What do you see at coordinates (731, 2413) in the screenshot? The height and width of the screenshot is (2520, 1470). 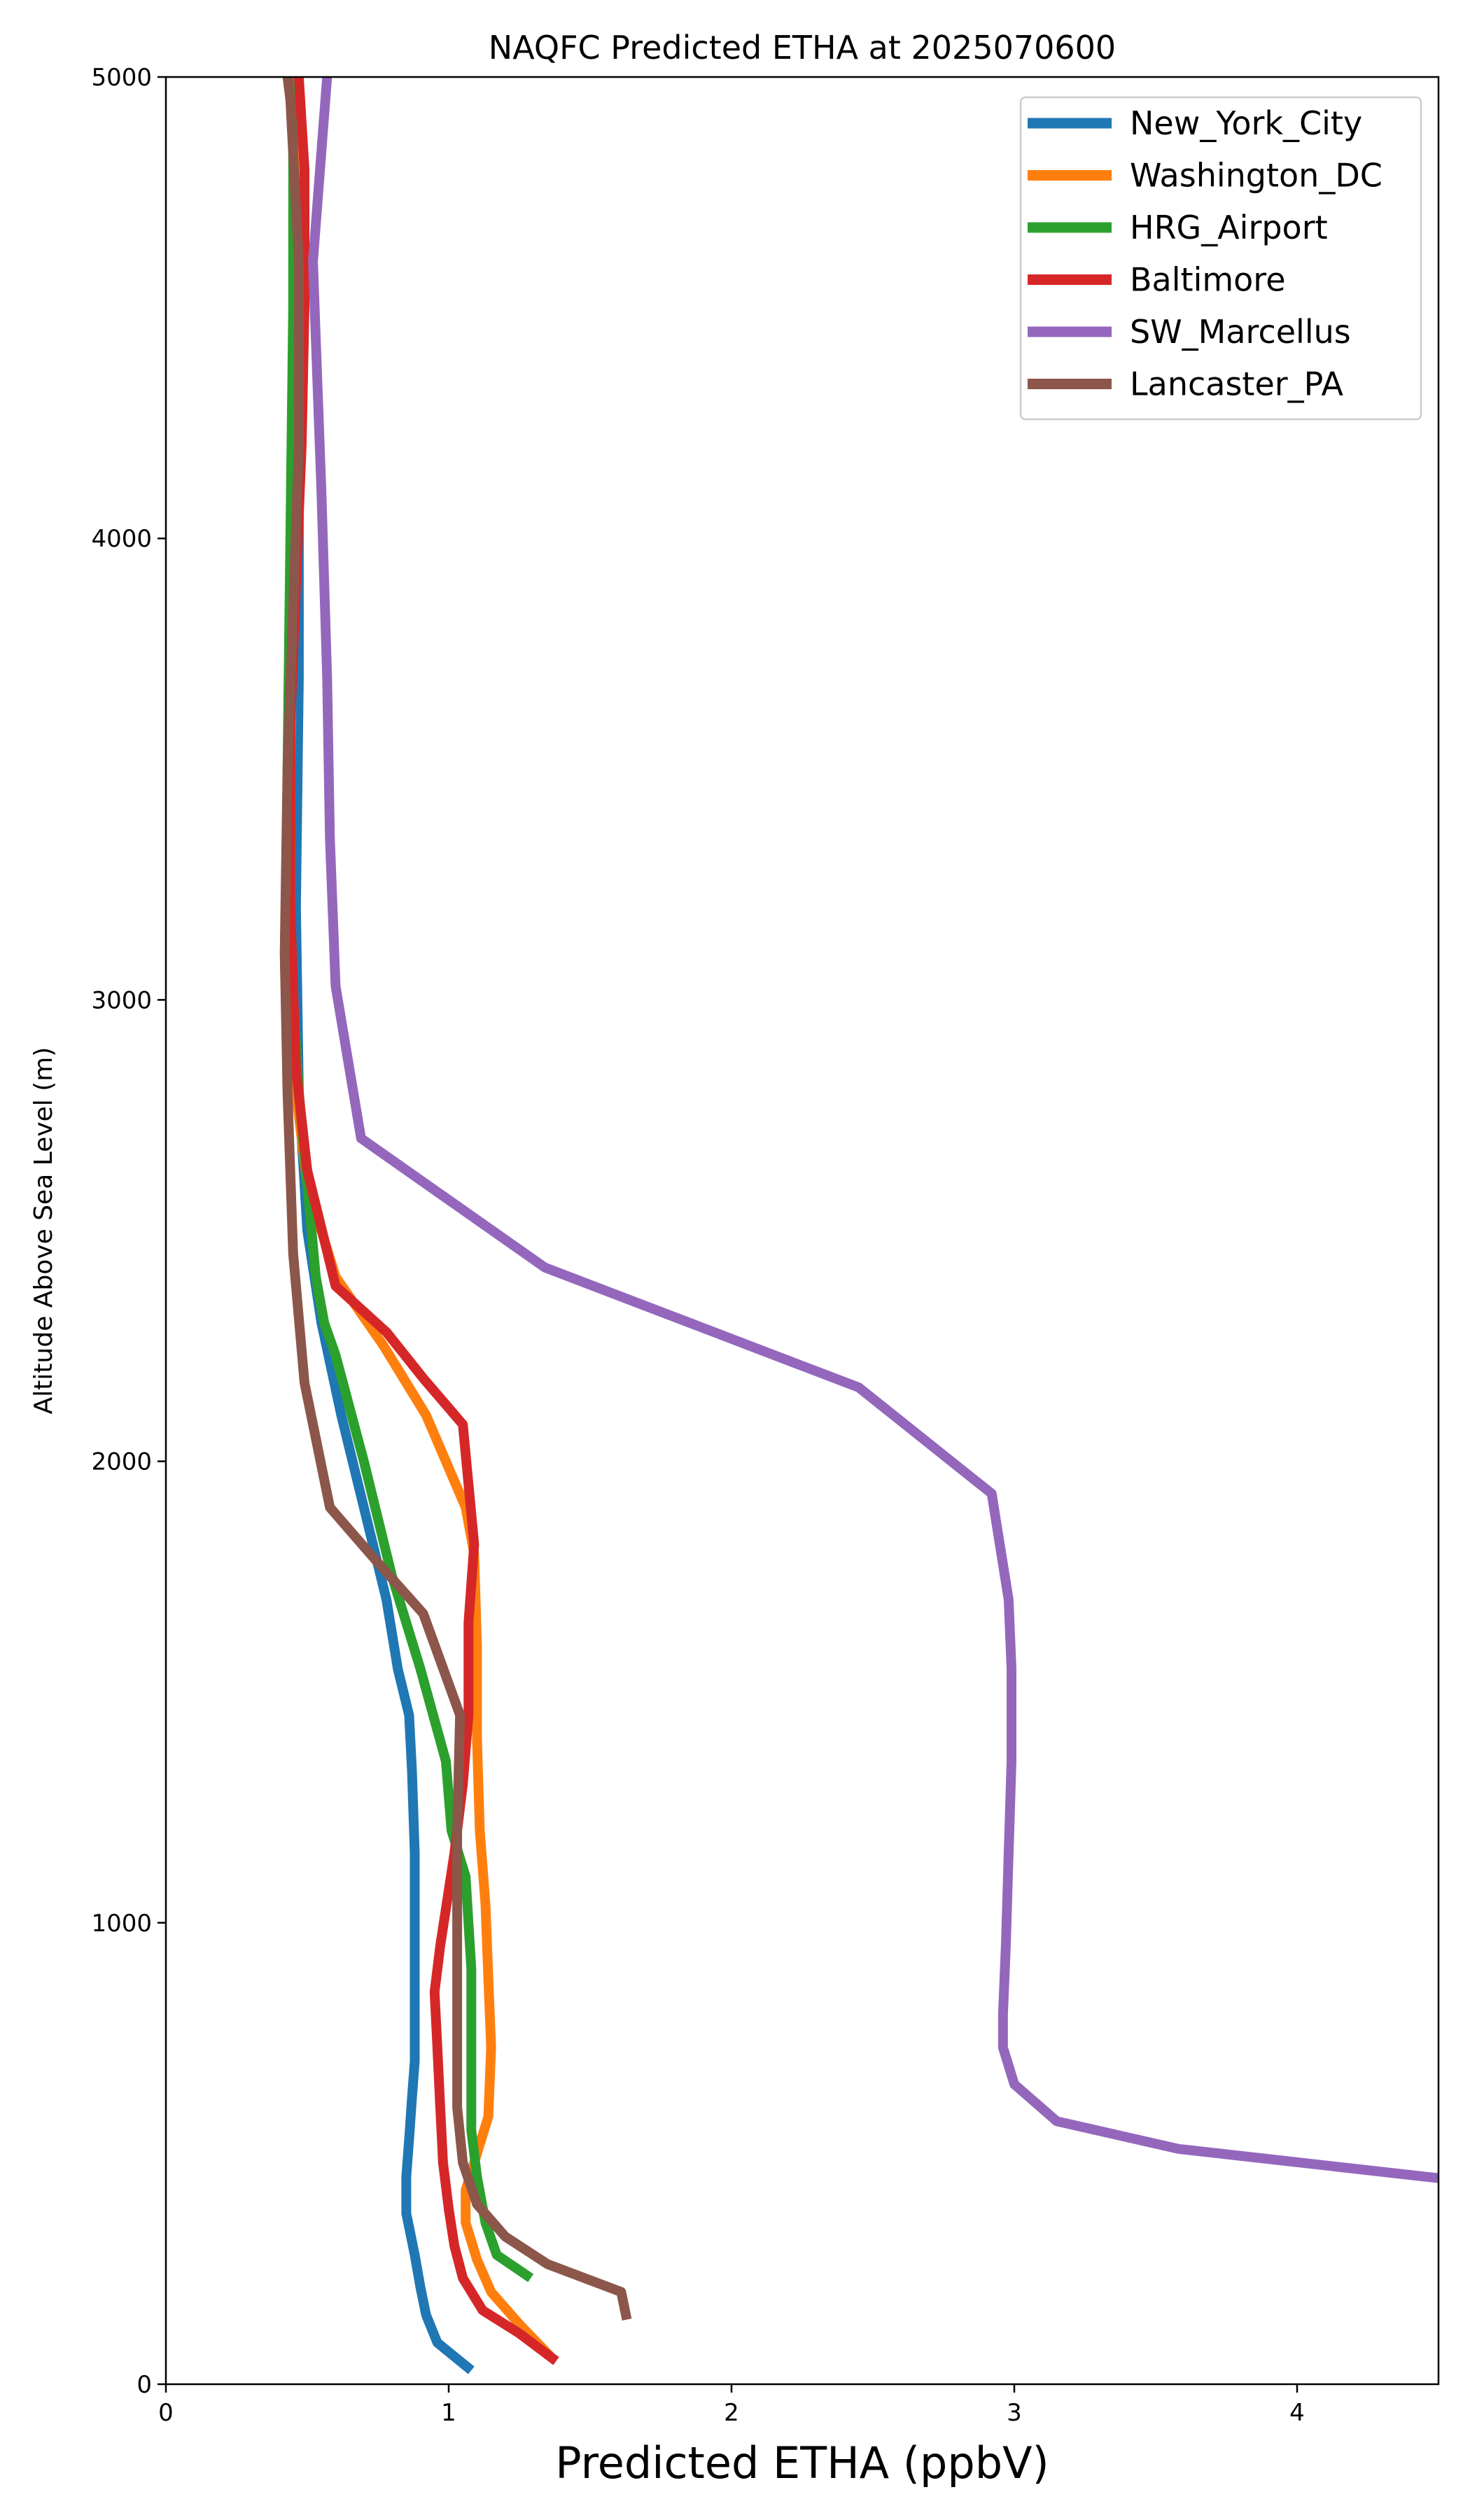 I see `x-tick-label: 2` at bounding box center [731, 2413].